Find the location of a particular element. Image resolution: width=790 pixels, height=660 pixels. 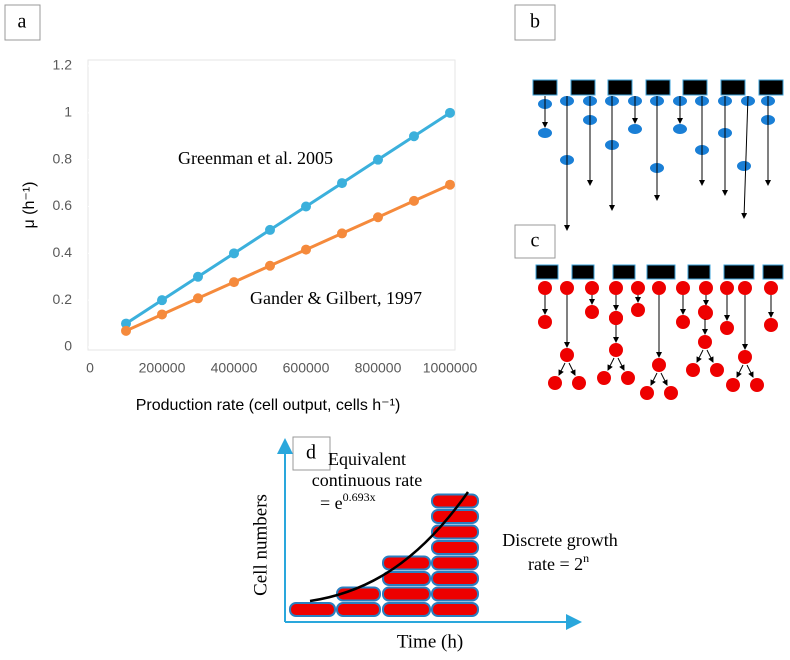

y-tick-label: 1 is located at coordinates (68, 112).